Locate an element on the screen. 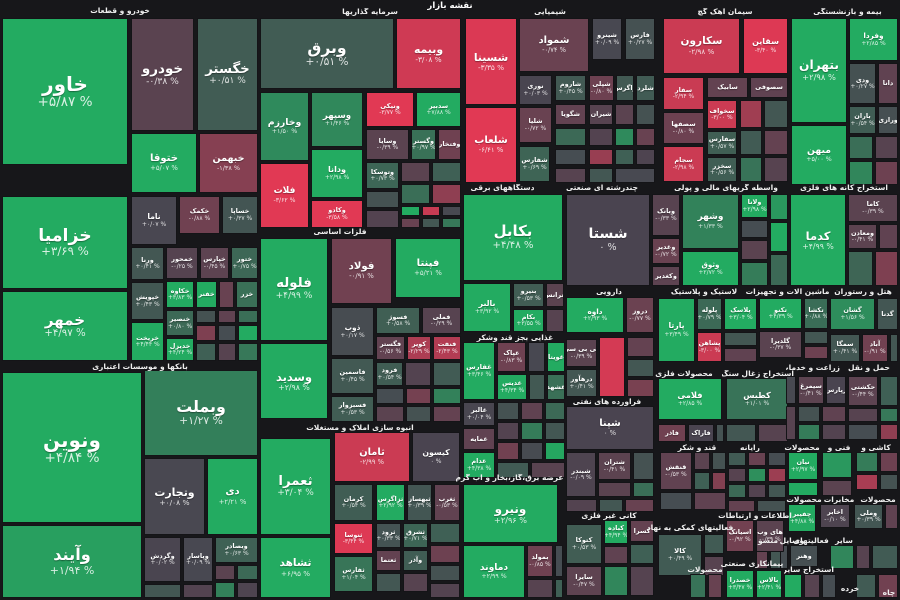 Image resolution: width=900 pixels, height=600 pixels. stock-tile: ثنوسا -۳/۴۴ % is located at coordinates (353, 538).